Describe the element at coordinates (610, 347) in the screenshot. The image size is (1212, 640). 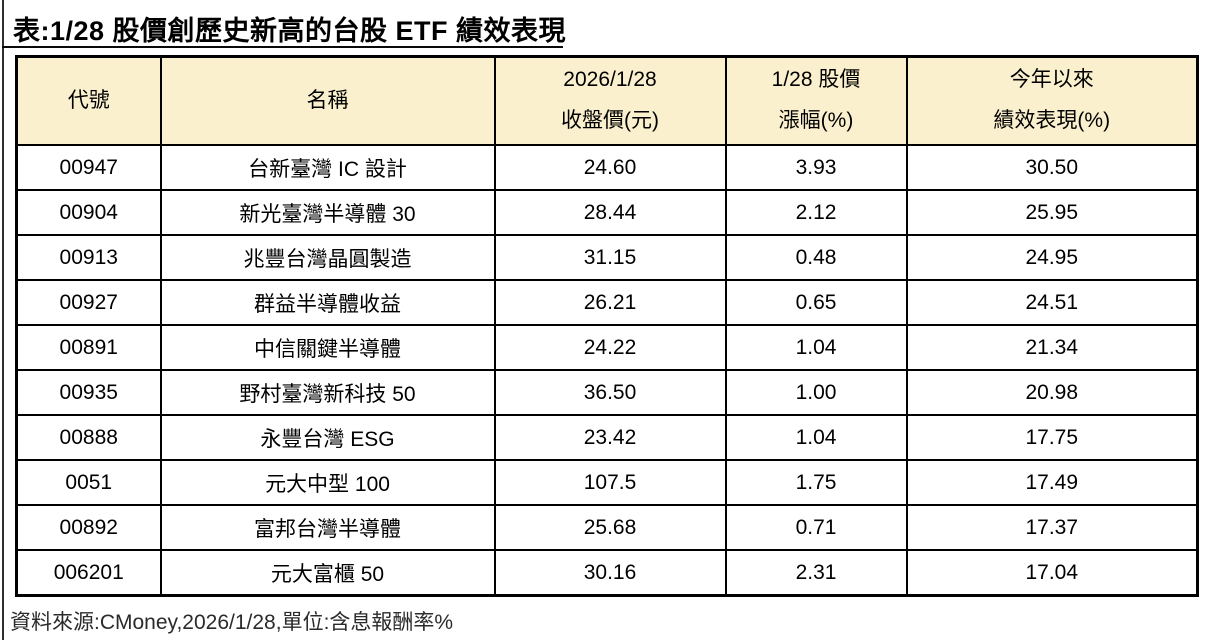
I see `cell-close-price: 24.22` at that location.